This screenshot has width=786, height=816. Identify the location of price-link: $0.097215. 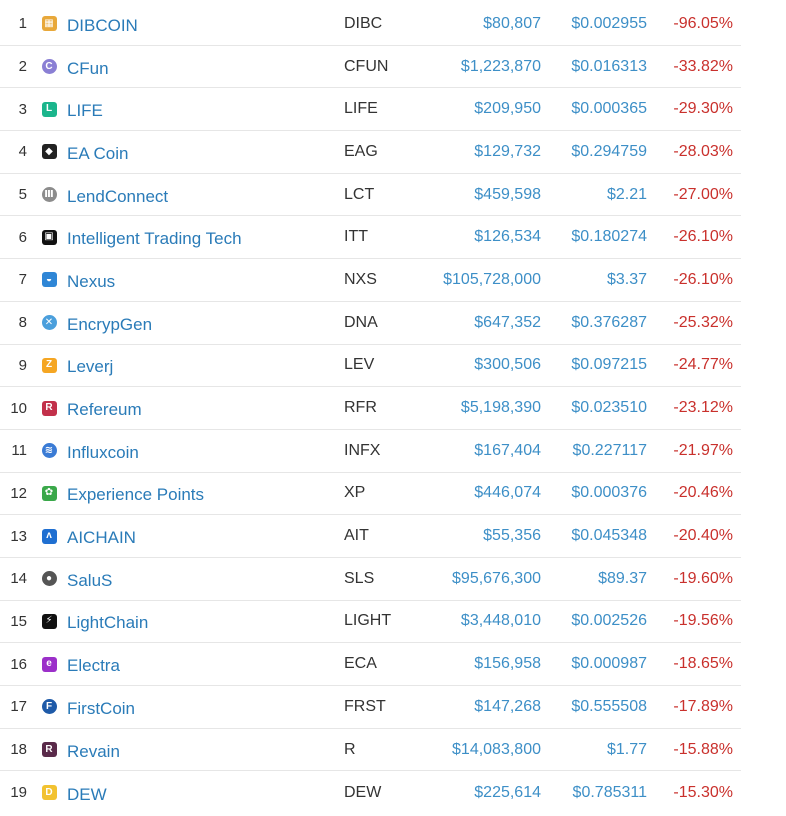
(609, 365).